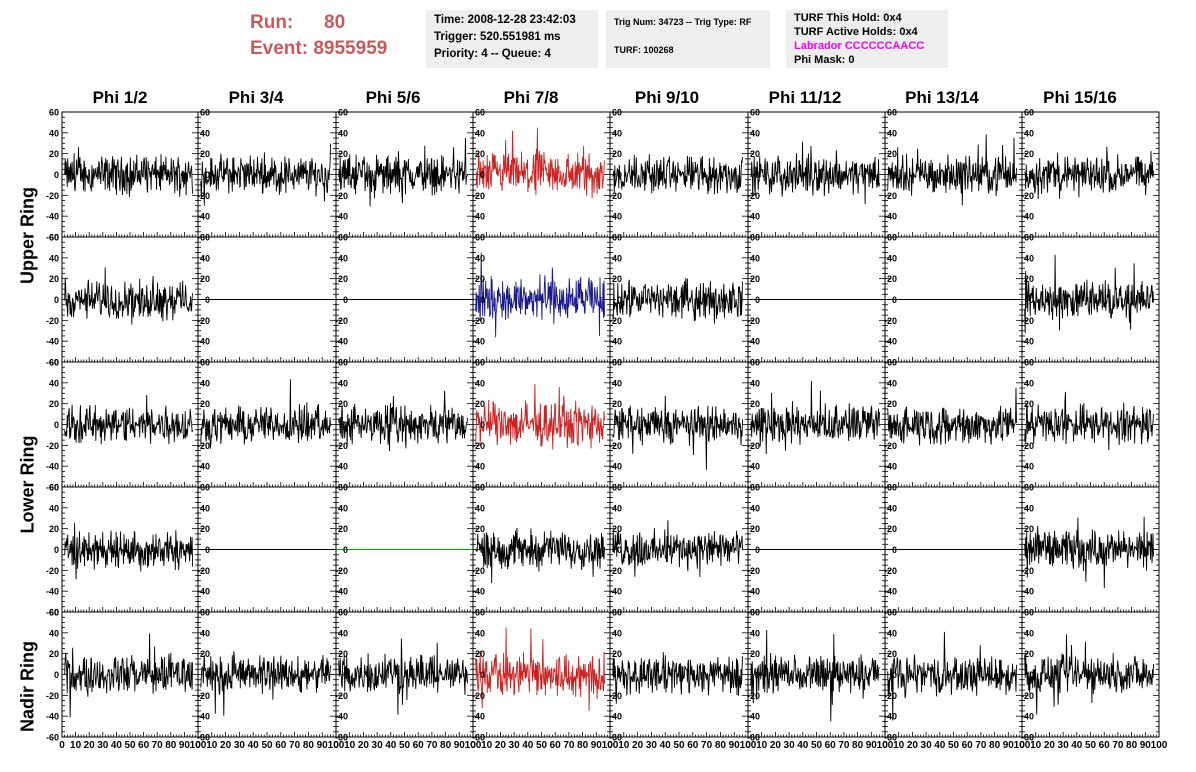 The height and width of the screenshot is (772, 1196). Describe the element at coordinates (256, 97) in the screenshot. I see `column-header-phi-3-4: Phi 3/4` at that location.